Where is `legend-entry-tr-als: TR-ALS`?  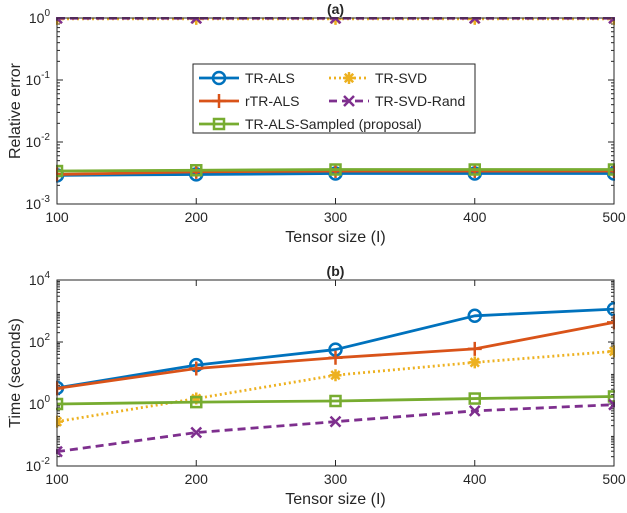 legend-entry-tr-als: TR-ALS is located at coordinates (247, 78).